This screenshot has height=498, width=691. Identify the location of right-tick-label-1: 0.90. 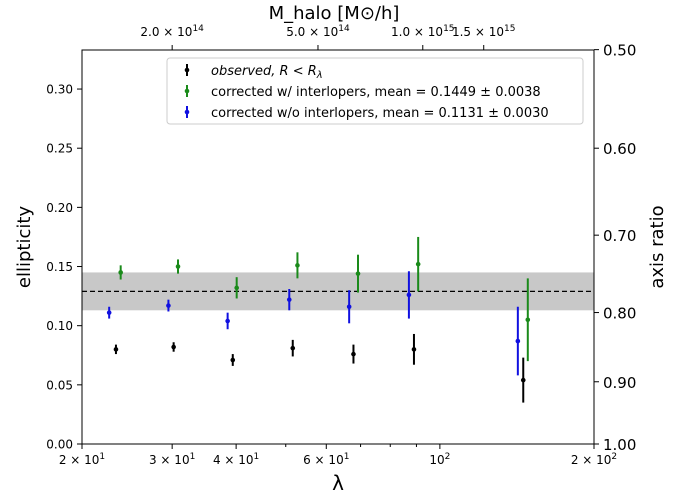
(619, 383).